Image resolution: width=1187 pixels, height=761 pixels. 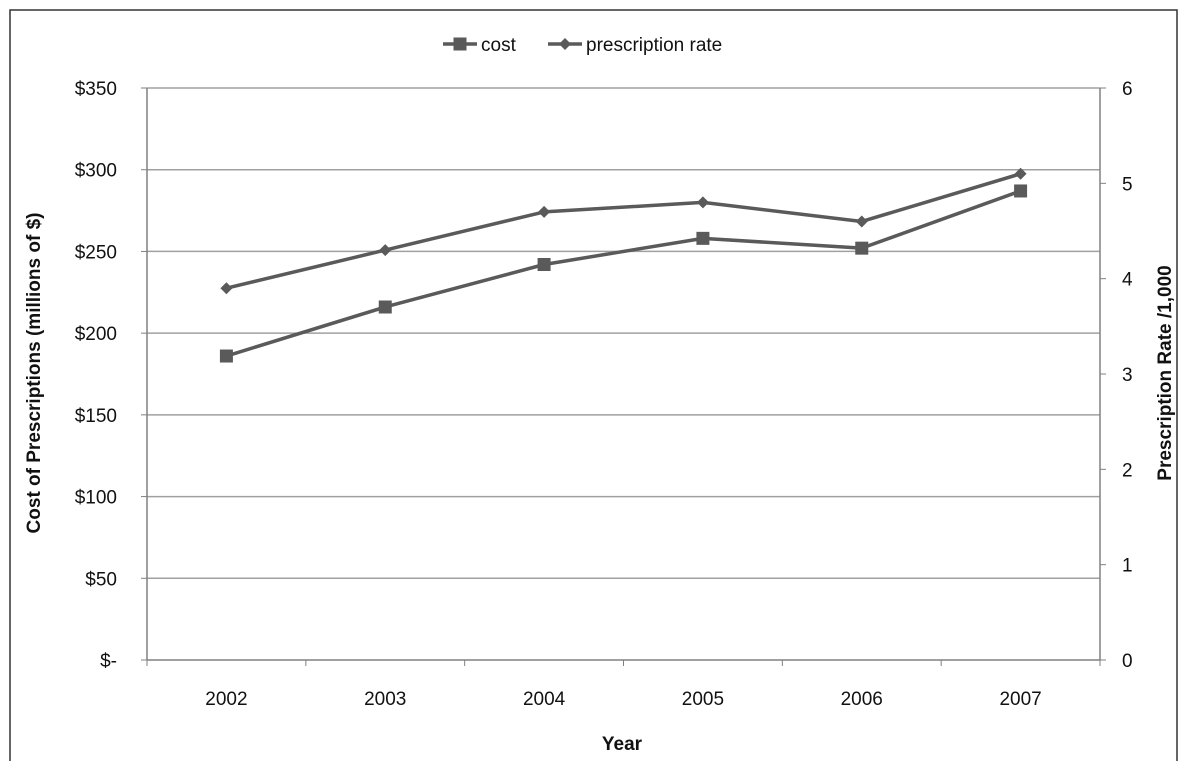 I want to click on x-tick-label: 2006, so click(x=862, y=699).